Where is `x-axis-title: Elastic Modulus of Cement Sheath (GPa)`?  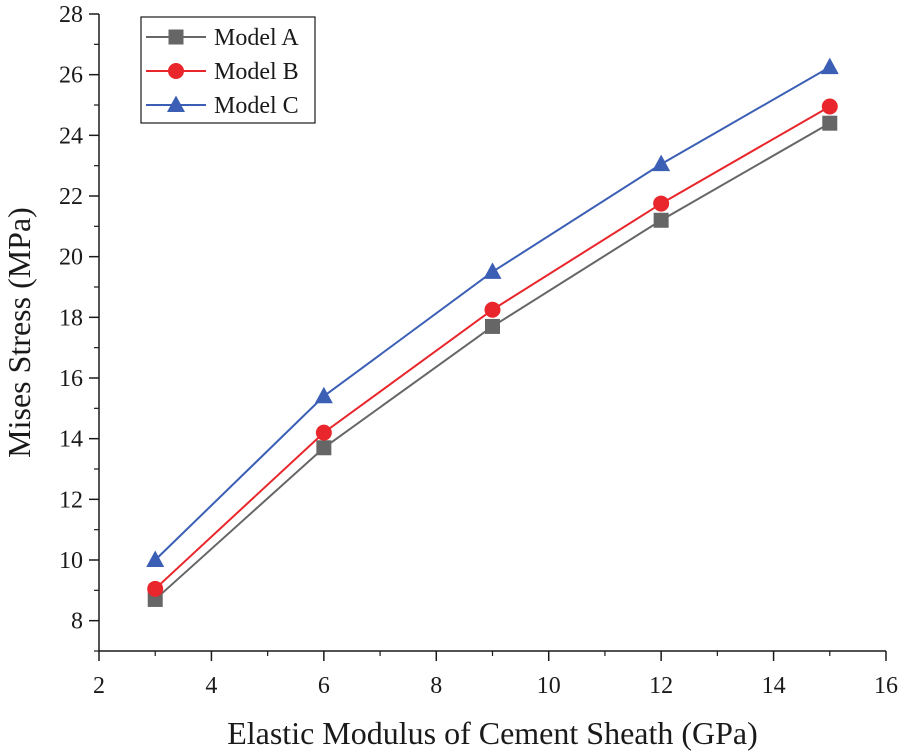 x-axis-title: Elastic Modulus of Cement Sheath (GPa) is located at coordinates (492, 733).